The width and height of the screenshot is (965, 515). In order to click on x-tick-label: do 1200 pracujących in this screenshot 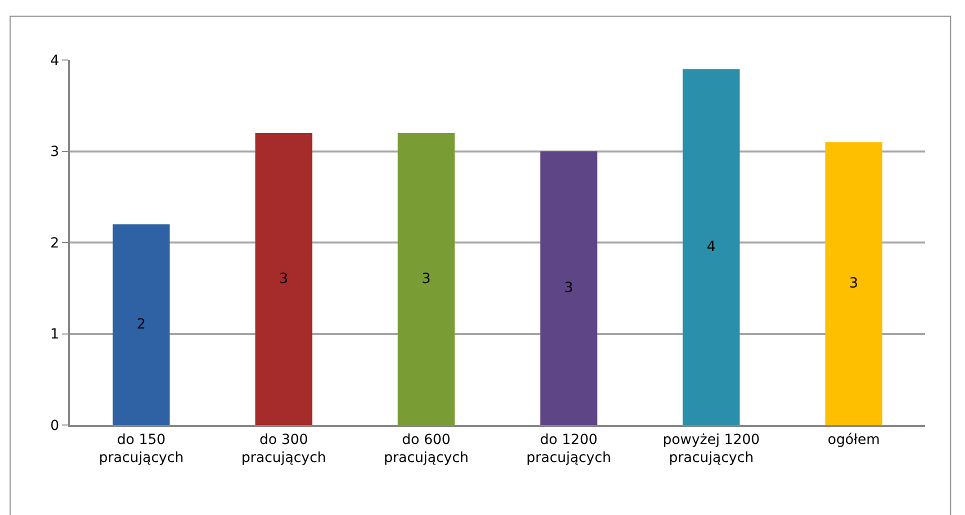, I will do `click(569, 449)`.